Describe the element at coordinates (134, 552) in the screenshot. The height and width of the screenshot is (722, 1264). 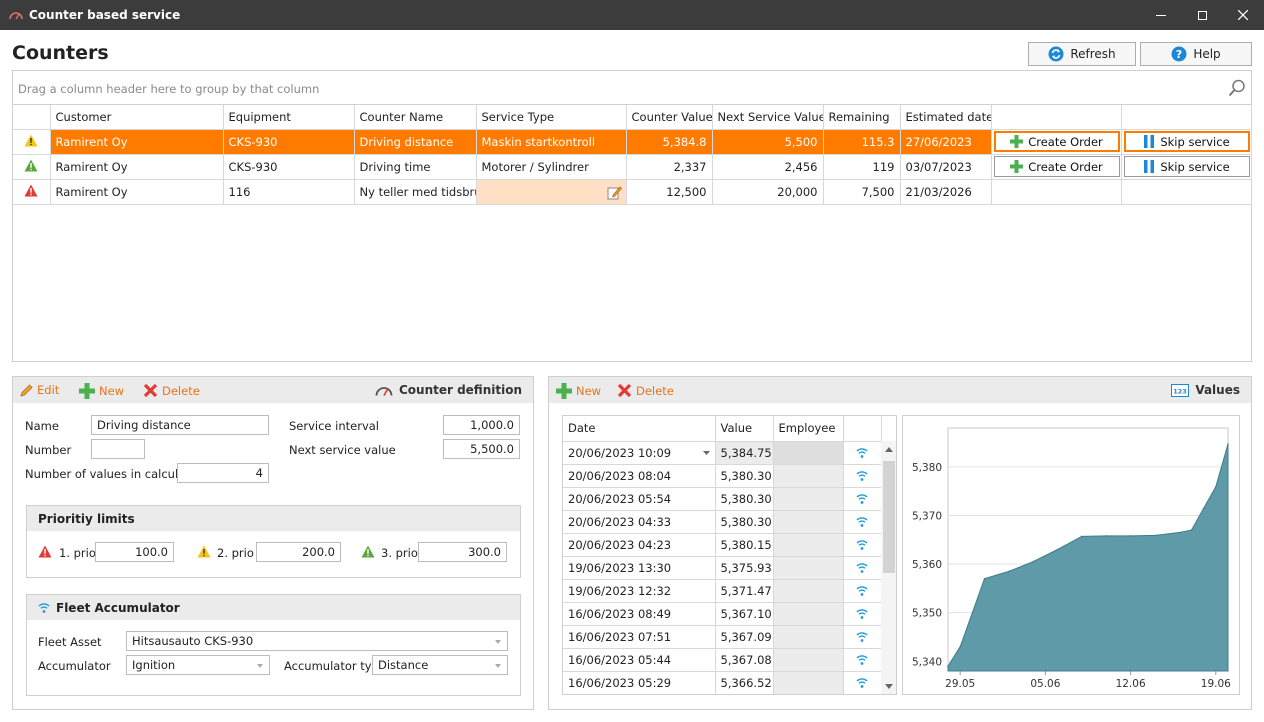
I see `prio1-field: 100.0` at that location.